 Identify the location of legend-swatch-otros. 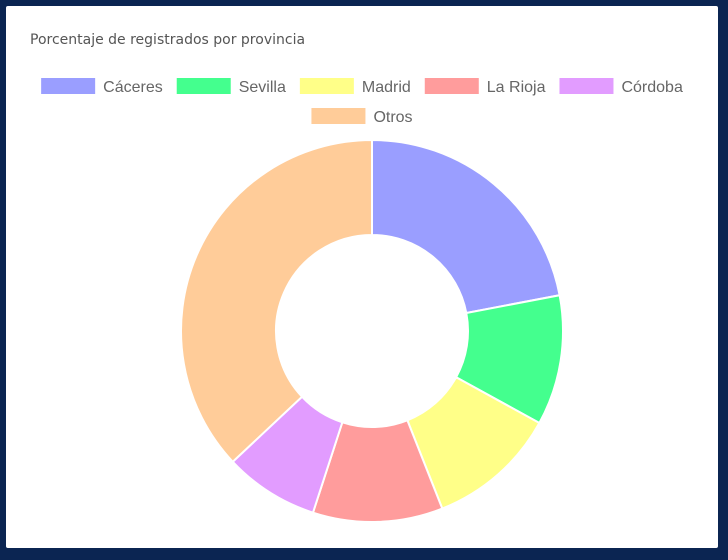
(338, 116).